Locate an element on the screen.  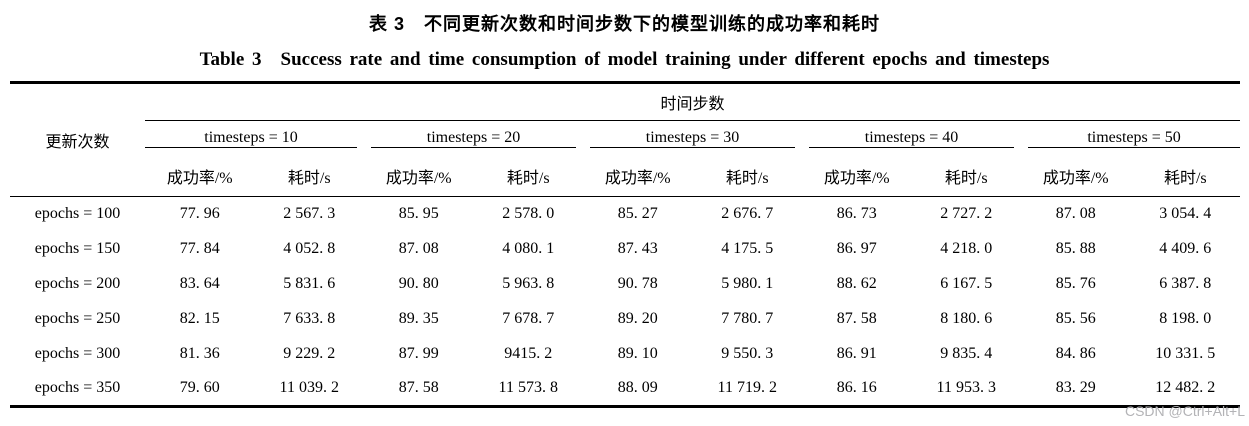
group-header-timesteps-50: timesteps = 50 is located at coordinates (1131, 139).